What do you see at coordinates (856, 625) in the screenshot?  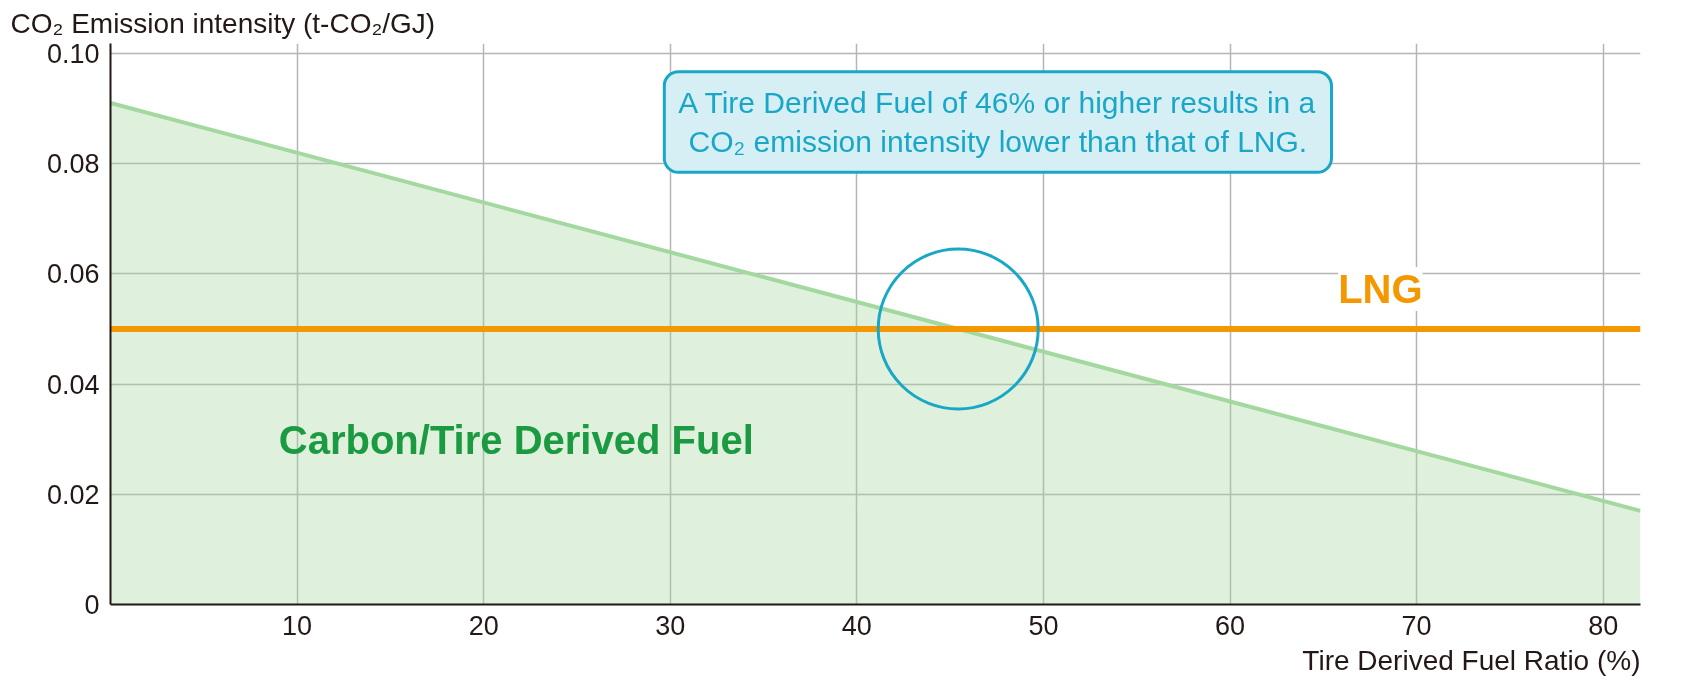 I see `x-tick-label: 40` at bounding box center [856, 625].